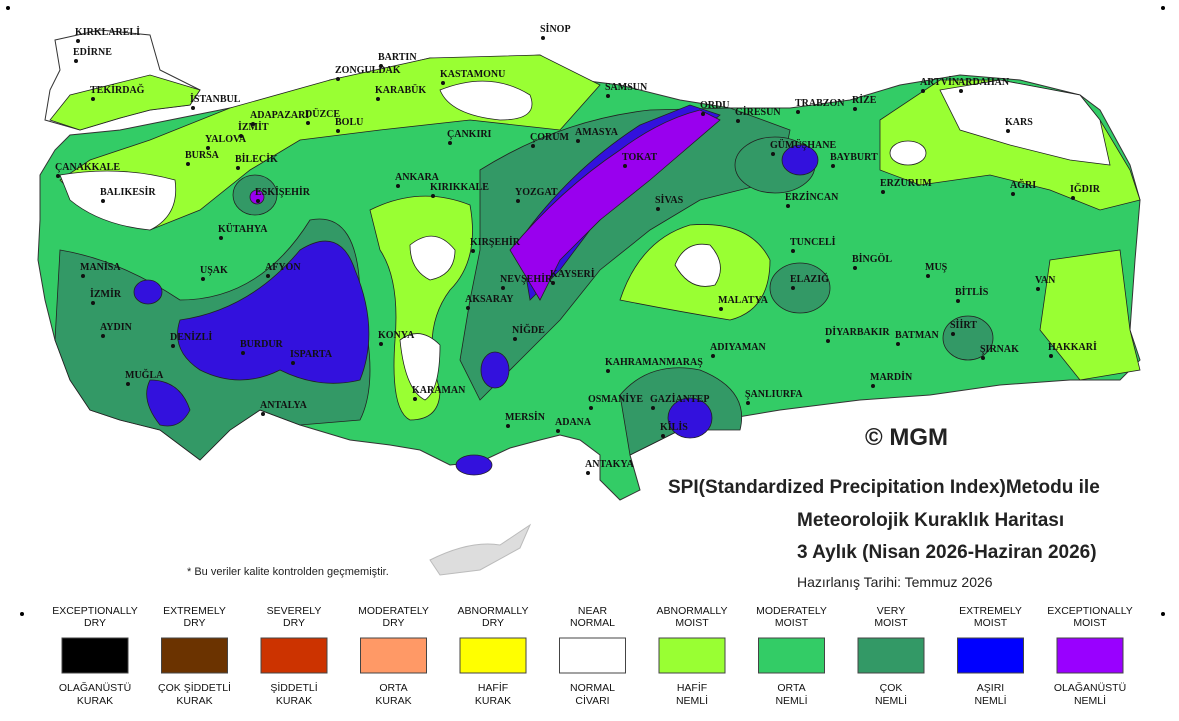 The width and height of the screenshot is (1179, 721). I want to click on city-label: BURDUR, so click(262, 344).